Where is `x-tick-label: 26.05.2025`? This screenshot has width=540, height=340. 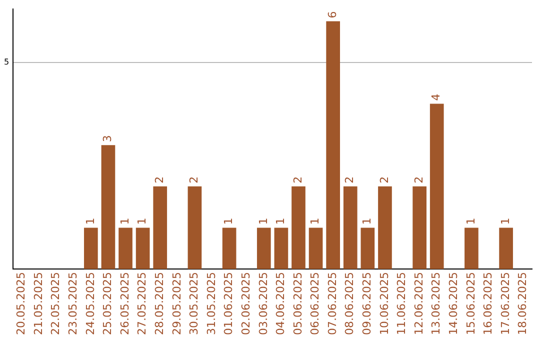
x-tick-label: 26.05.2025 is located at coordinates (125, 304).